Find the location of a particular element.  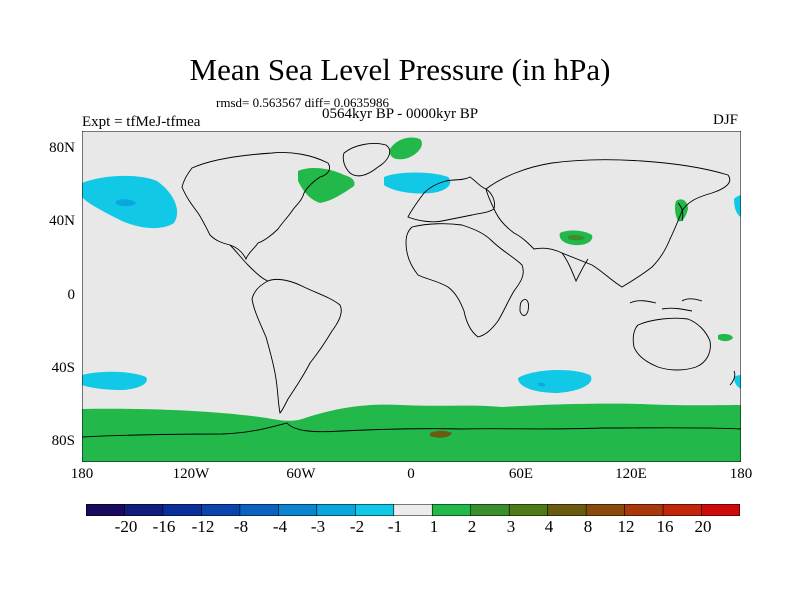

coastline-greenland is located at coordinates (366, 159).